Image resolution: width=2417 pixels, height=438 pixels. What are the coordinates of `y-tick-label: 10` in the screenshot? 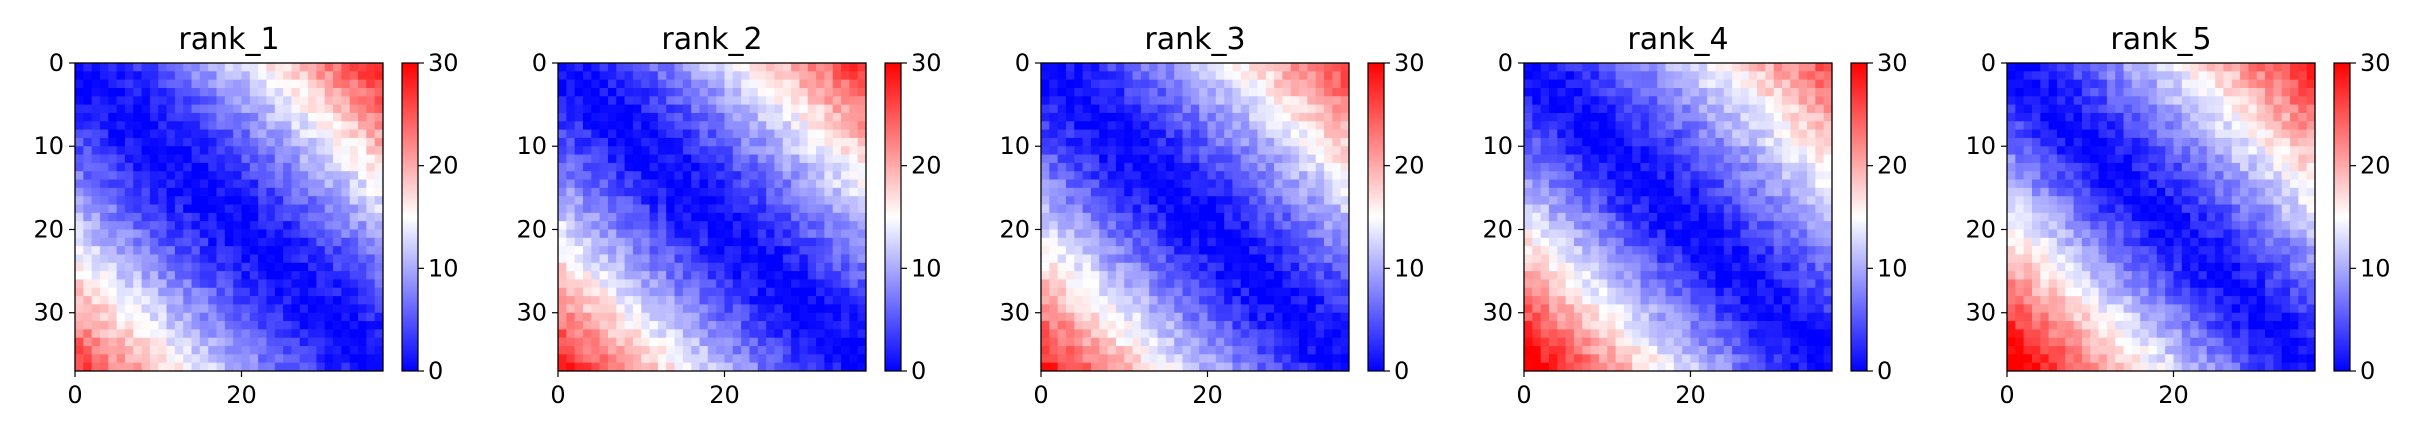 It's located at (48, 146).